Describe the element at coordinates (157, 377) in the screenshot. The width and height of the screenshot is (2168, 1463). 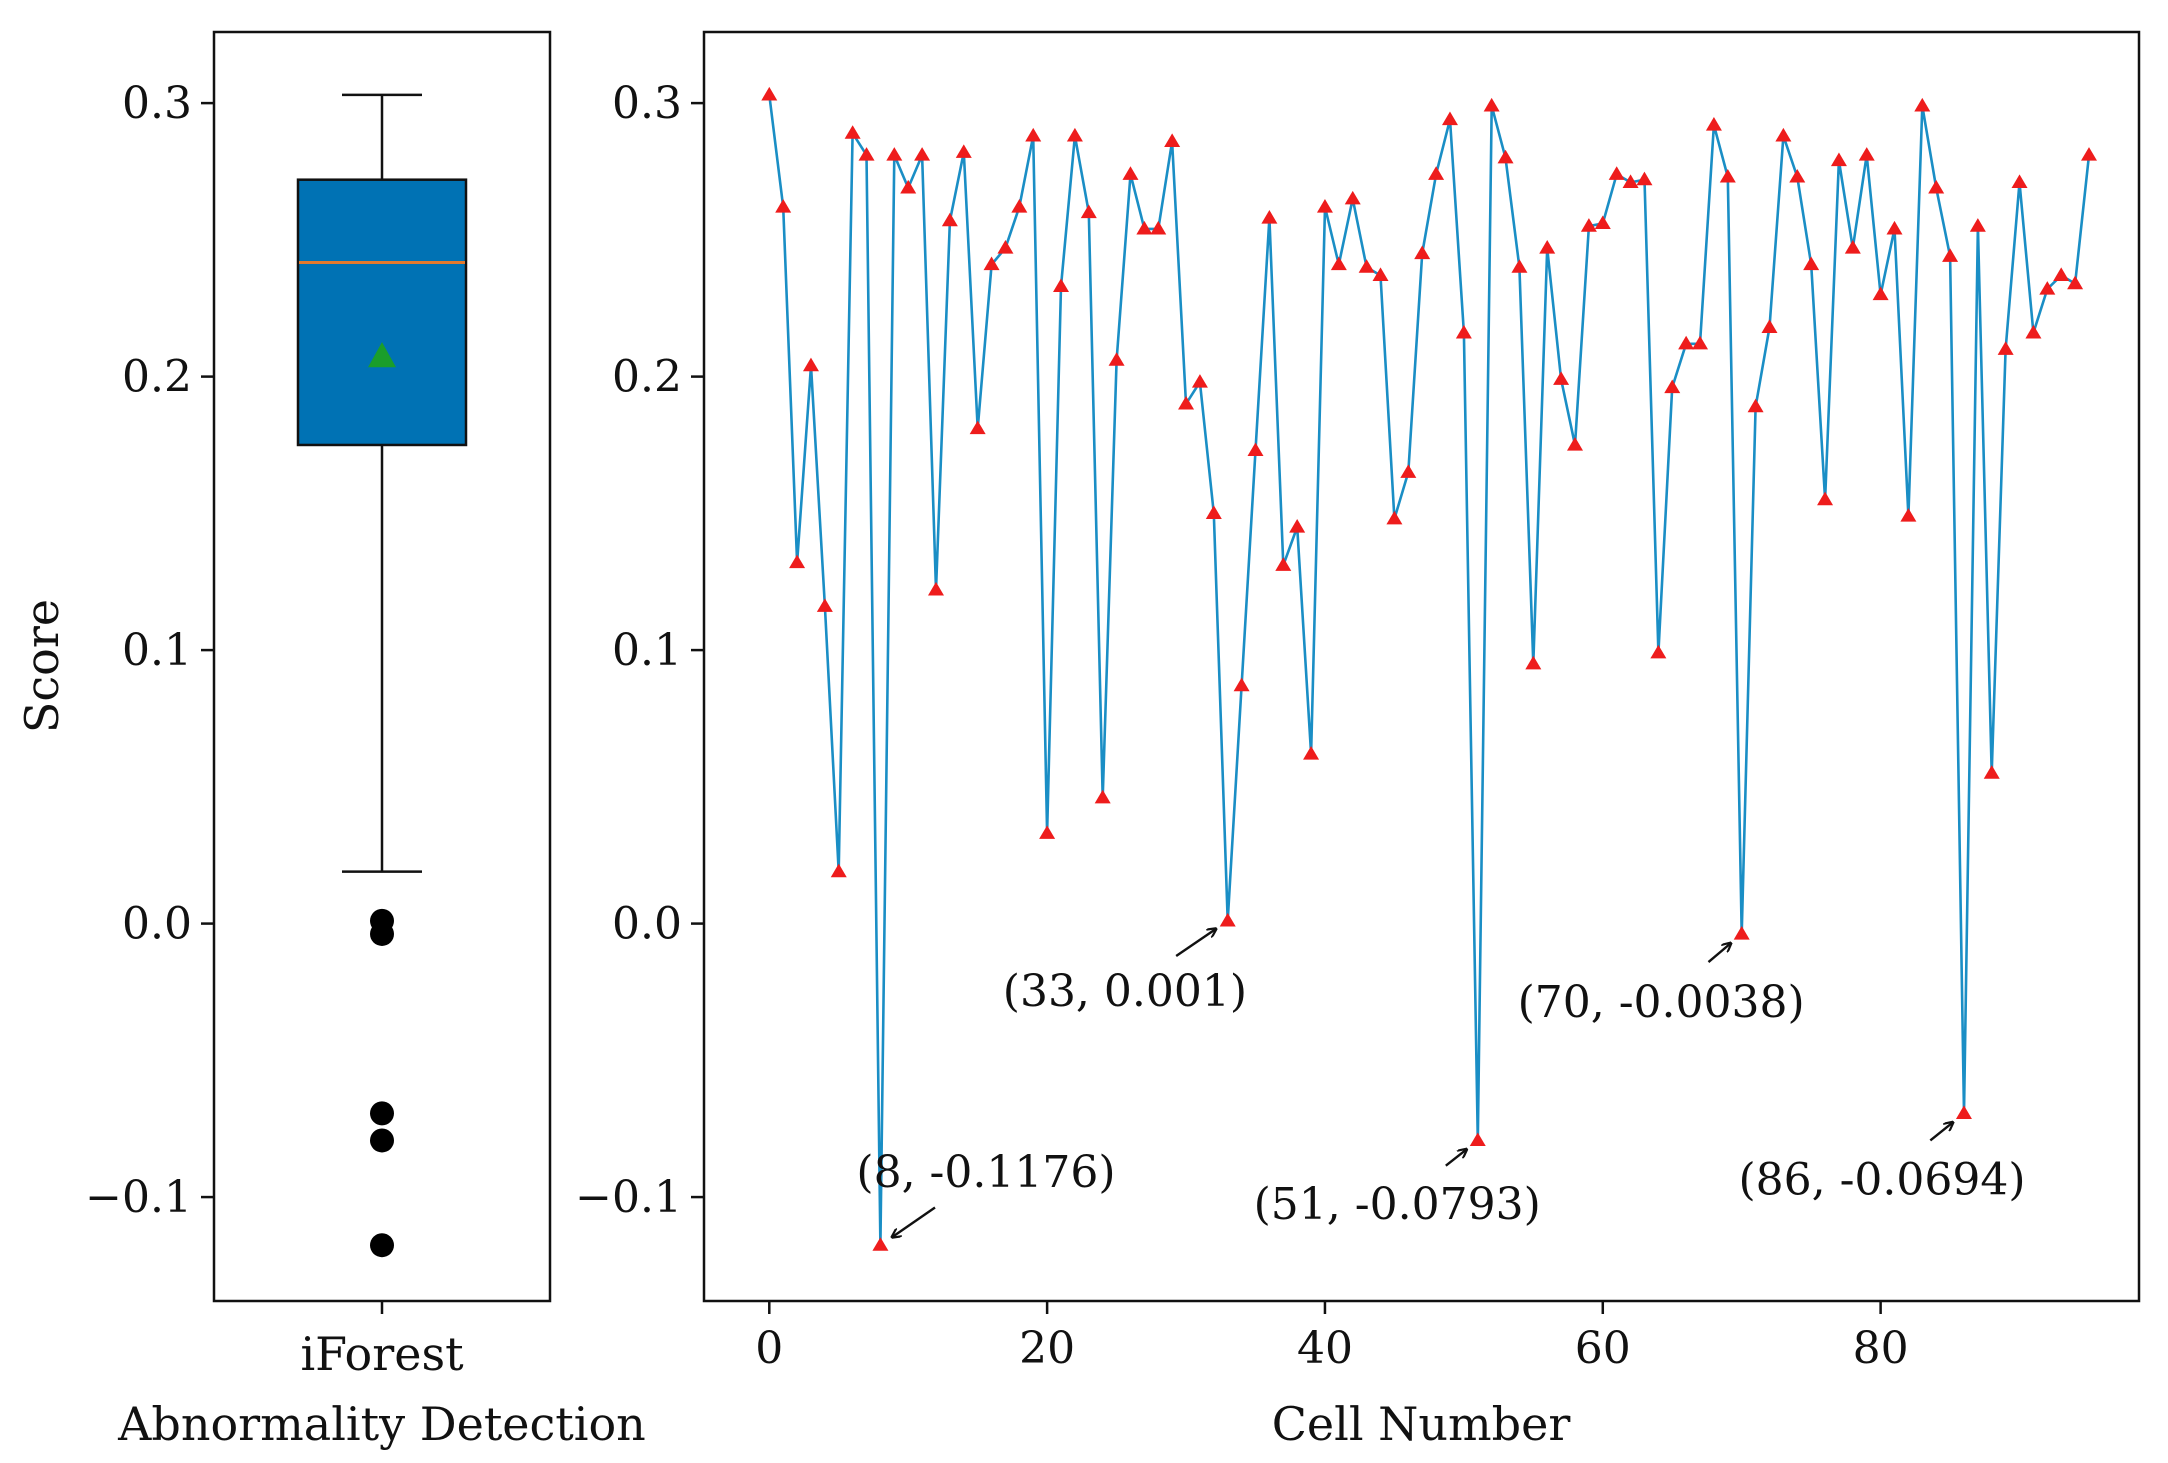
I see `boxplot-y-tick-label: 0.2` at that location.